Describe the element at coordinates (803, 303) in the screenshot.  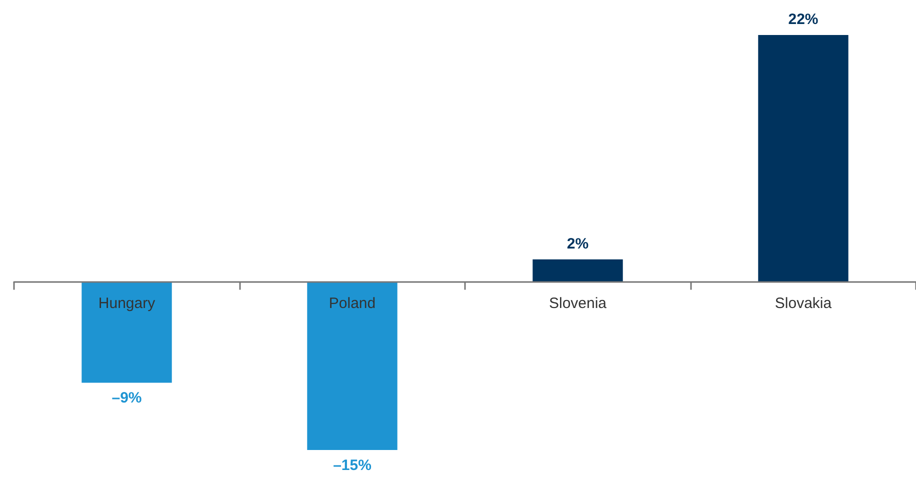
I see `x-tick-label: Slovakia` at that location.